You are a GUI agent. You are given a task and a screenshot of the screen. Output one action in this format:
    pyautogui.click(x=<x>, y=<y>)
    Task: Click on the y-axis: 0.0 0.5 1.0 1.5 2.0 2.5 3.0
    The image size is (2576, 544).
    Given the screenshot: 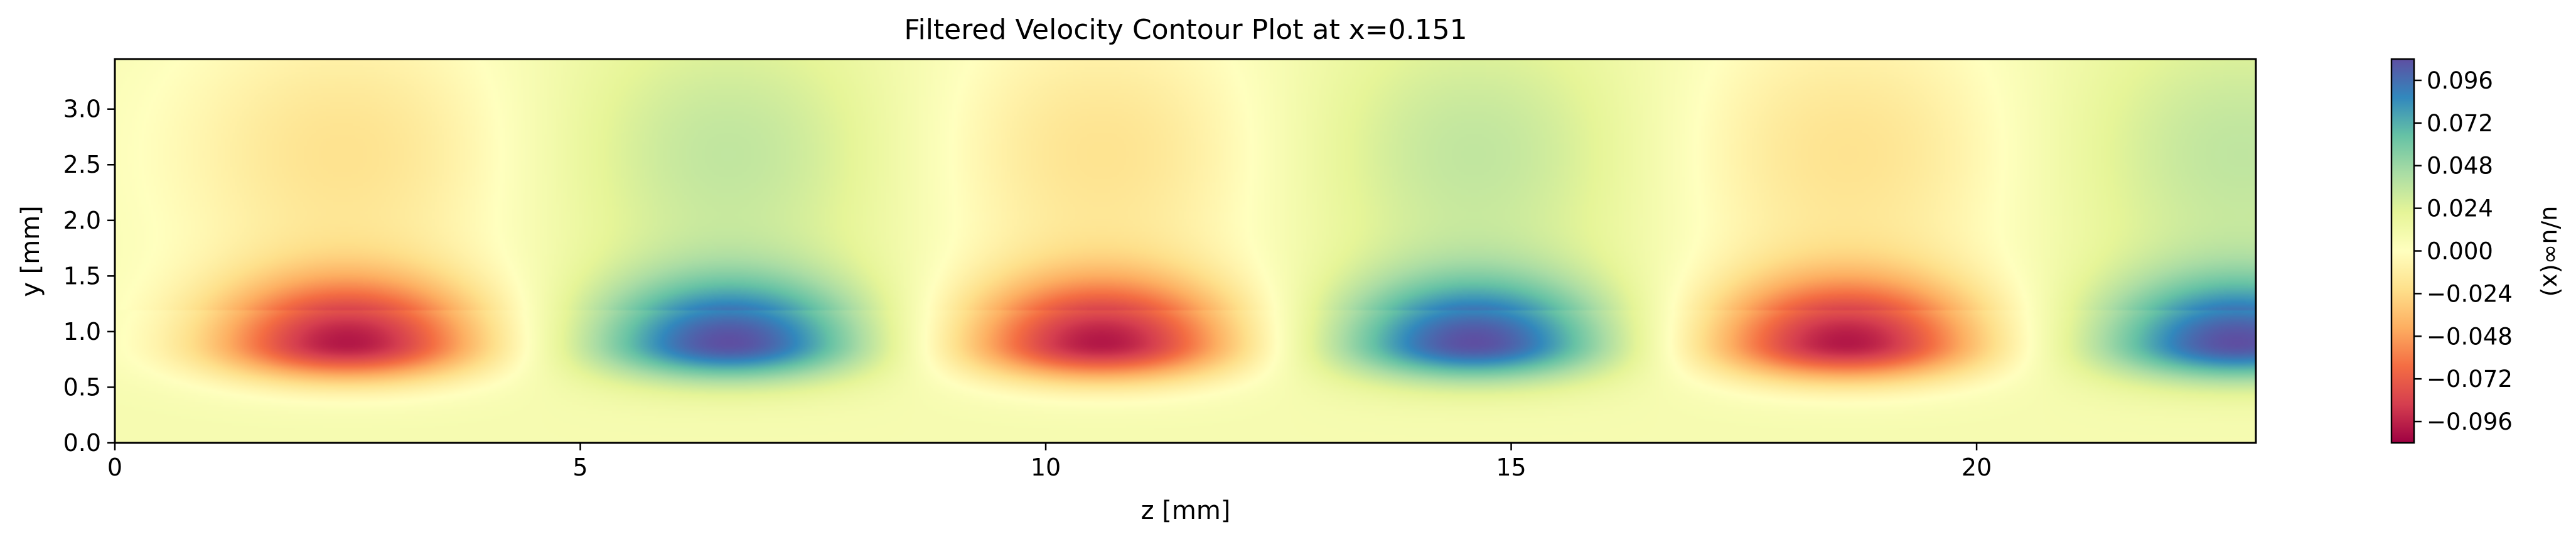 What is the action you would take?
    pyautogui.click(x=89, y=276)
    